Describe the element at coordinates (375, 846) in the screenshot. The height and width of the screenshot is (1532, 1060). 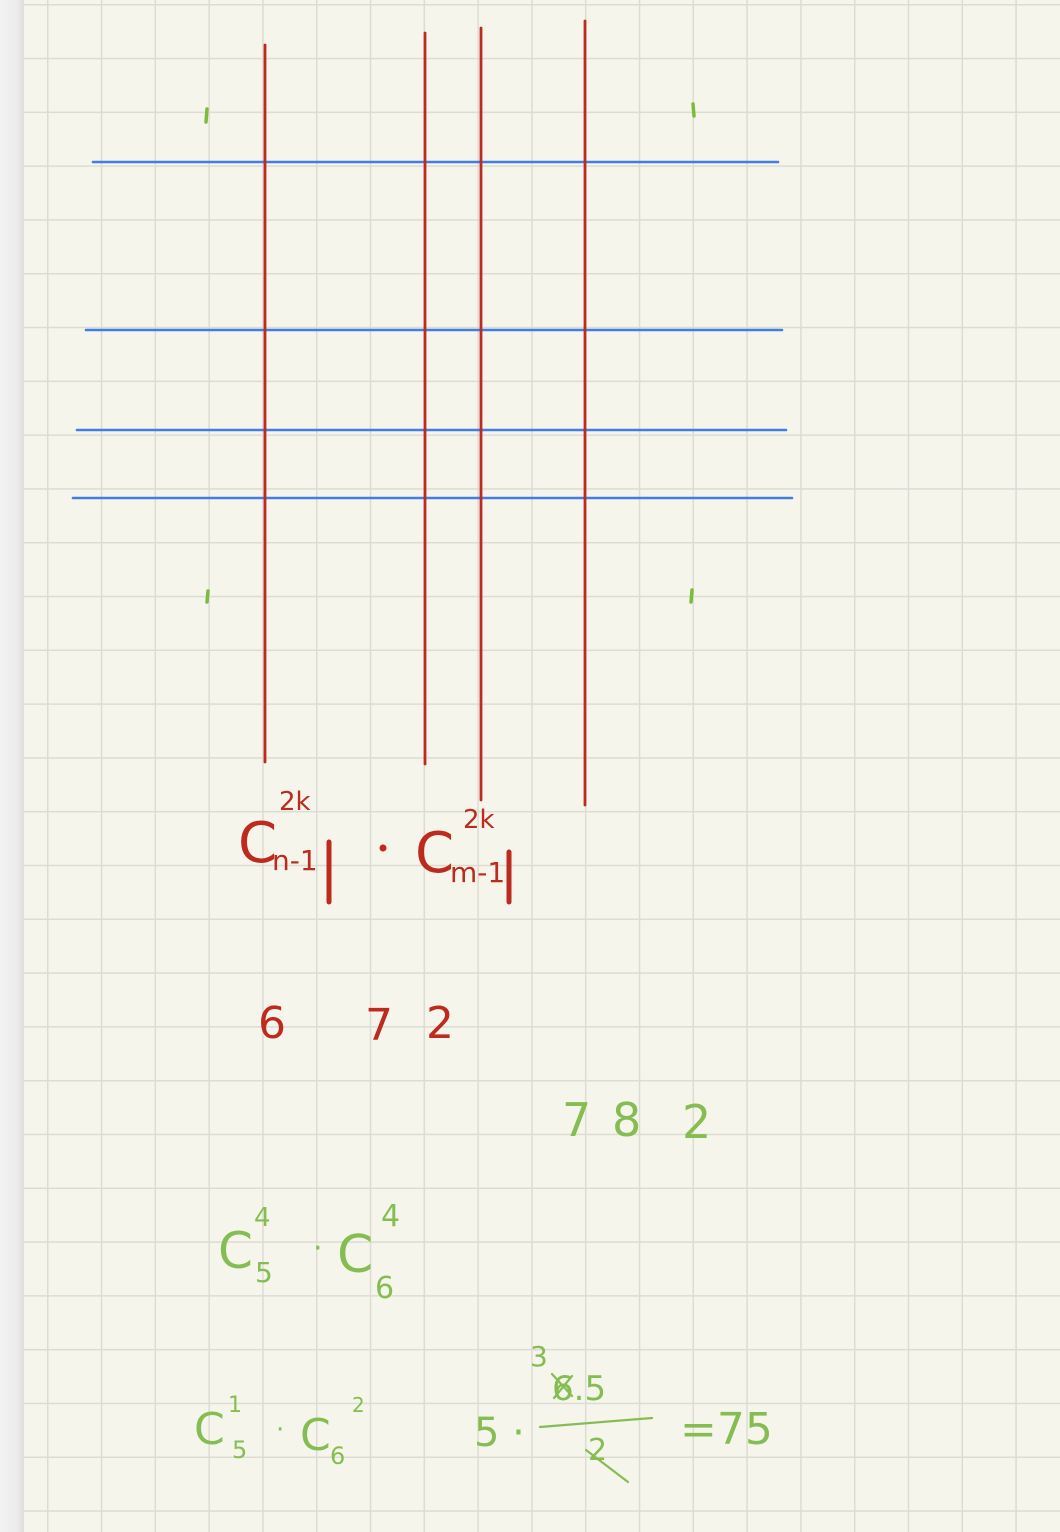
I see `red-binomial-expression: C 2k n-1 C 2k m-1` at that location.